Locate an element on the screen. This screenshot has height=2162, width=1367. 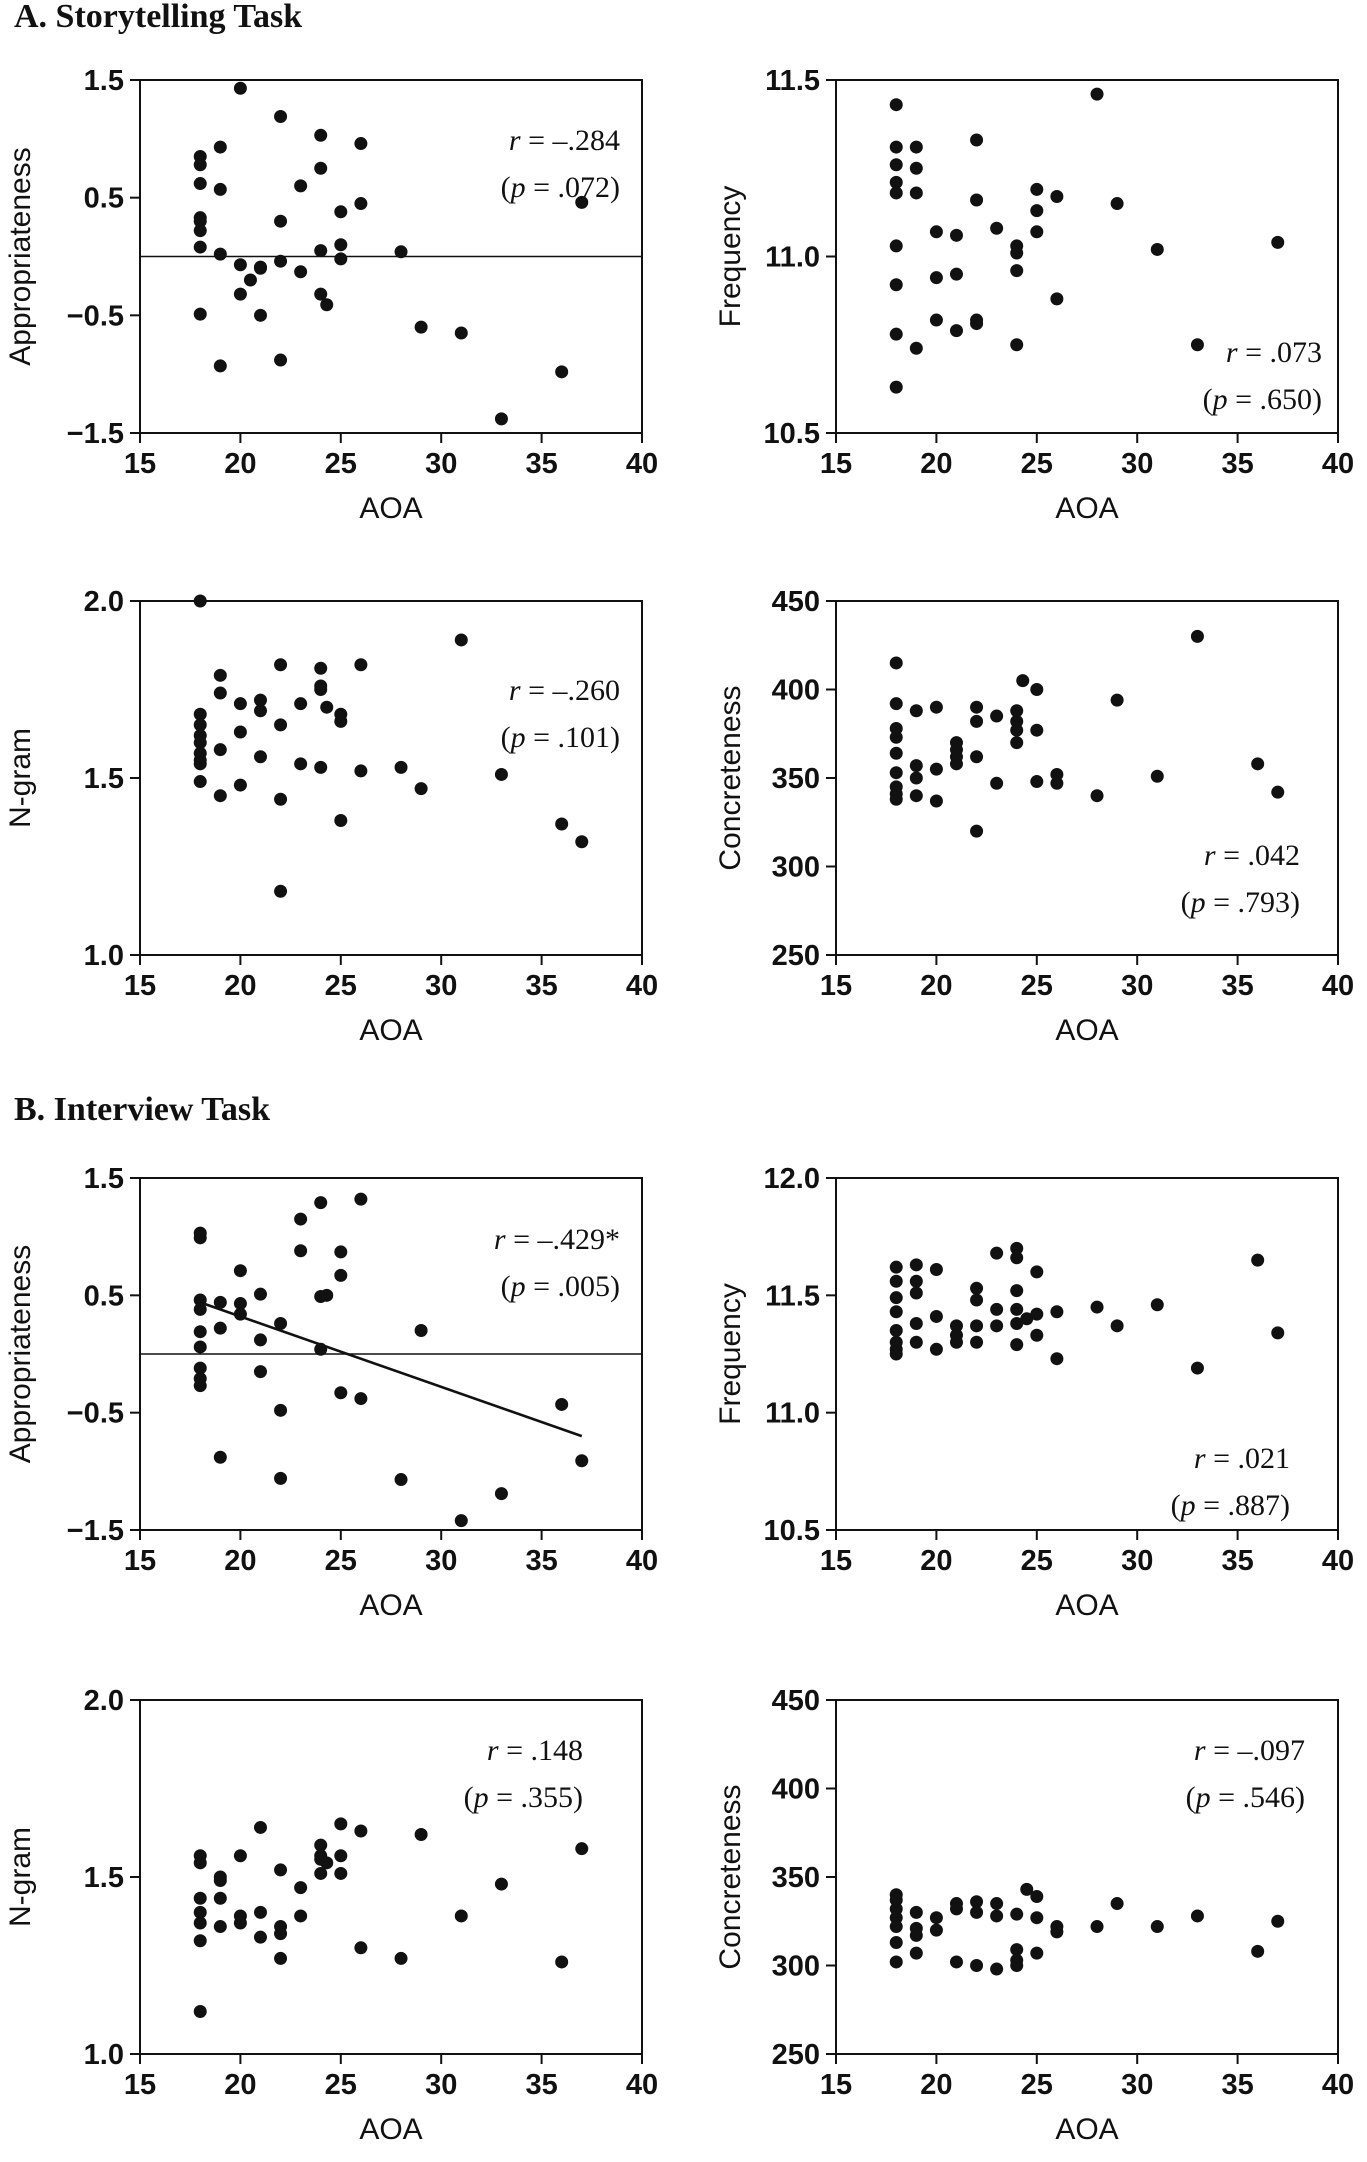
y-tick-label: 250 is located at coordinates (796, 2055).